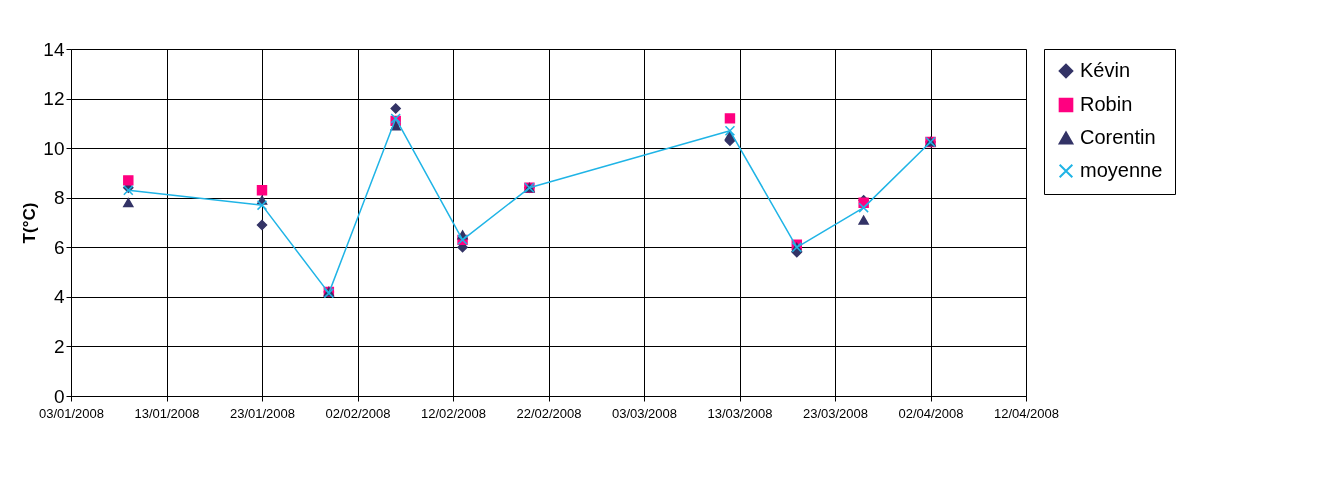  I want to click on x-tick-label: 13/01/2008, so click(167, 413).